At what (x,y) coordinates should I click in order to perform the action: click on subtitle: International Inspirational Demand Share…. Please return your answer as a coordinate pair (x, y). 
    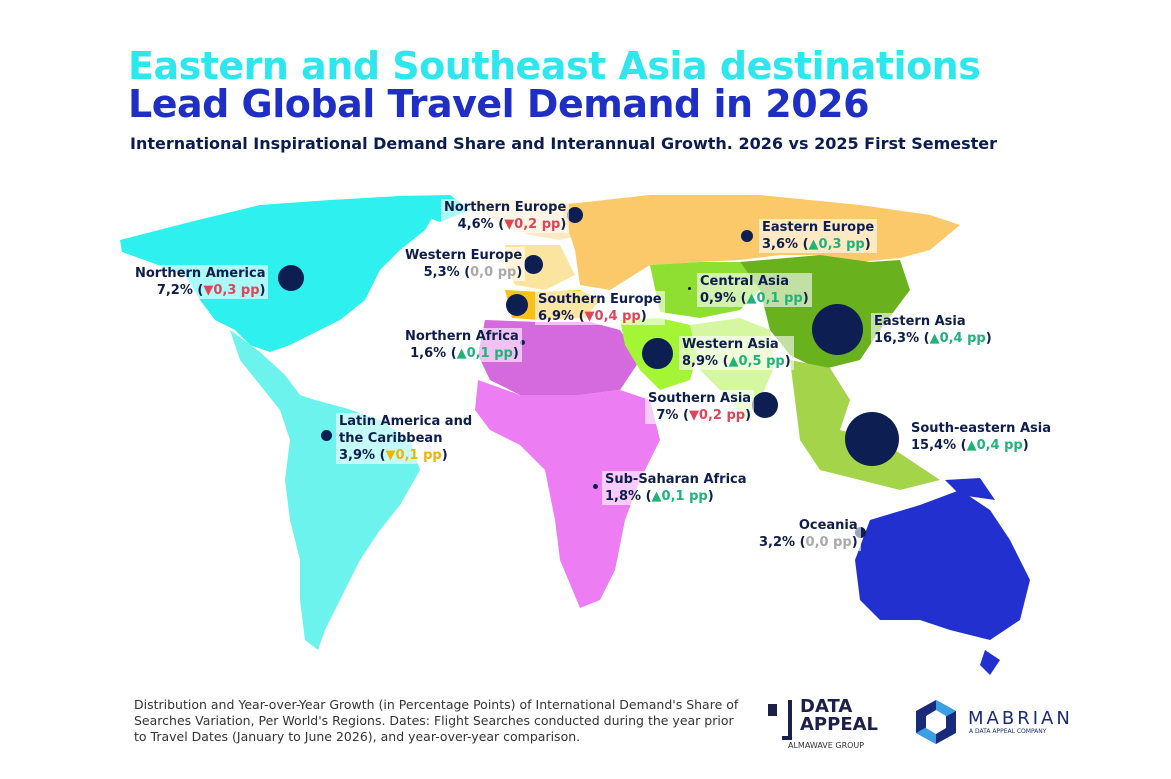
    Looking at the image, I should click on (564, 143).